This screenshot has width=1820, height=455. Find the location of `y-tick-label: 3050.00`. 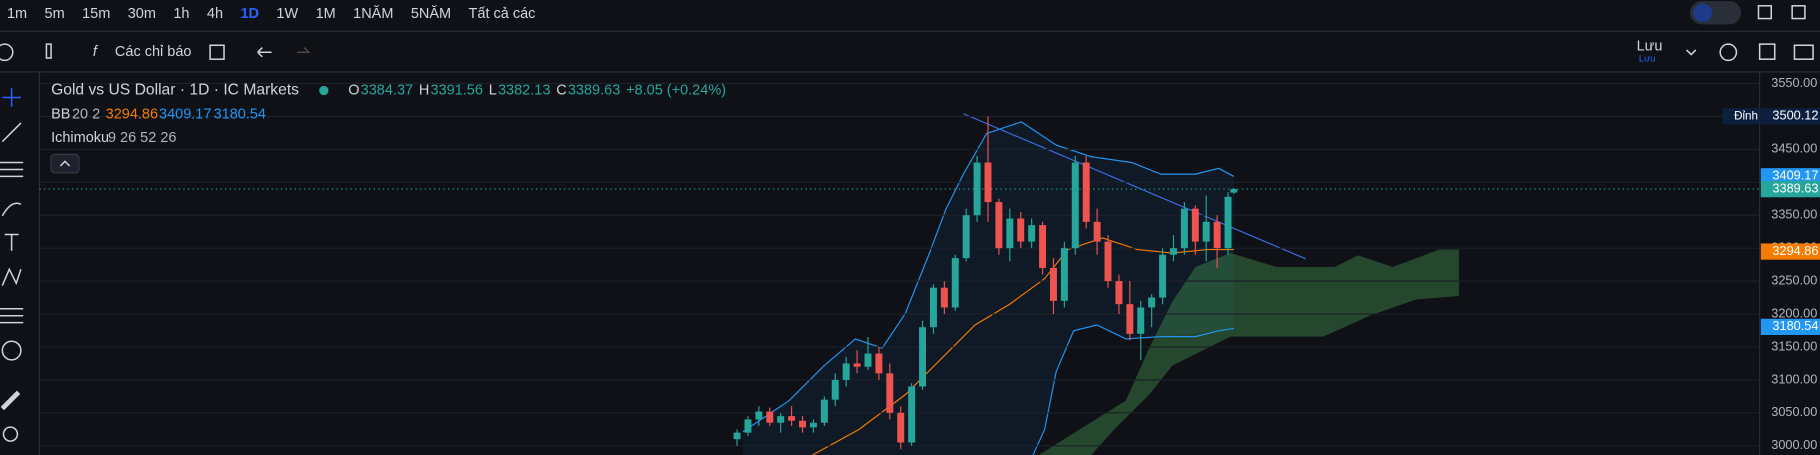

y-tick-label: 3050.00 is located at coordinates (1794, 411).